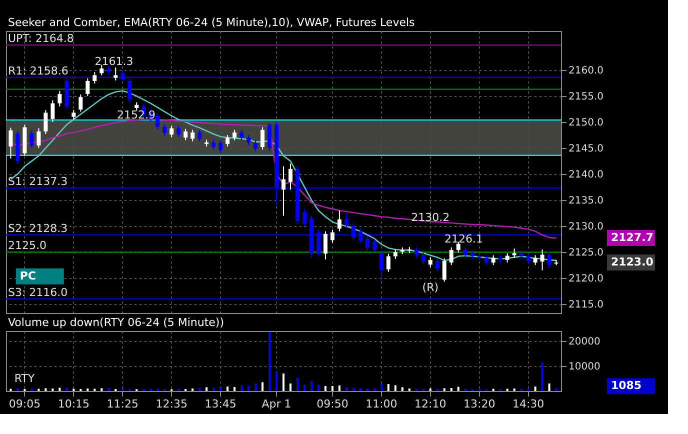  Describe the element at coordinates (38, 71) in the screenshot. I see `ref-line-label: R1: 2158.6` at that location.